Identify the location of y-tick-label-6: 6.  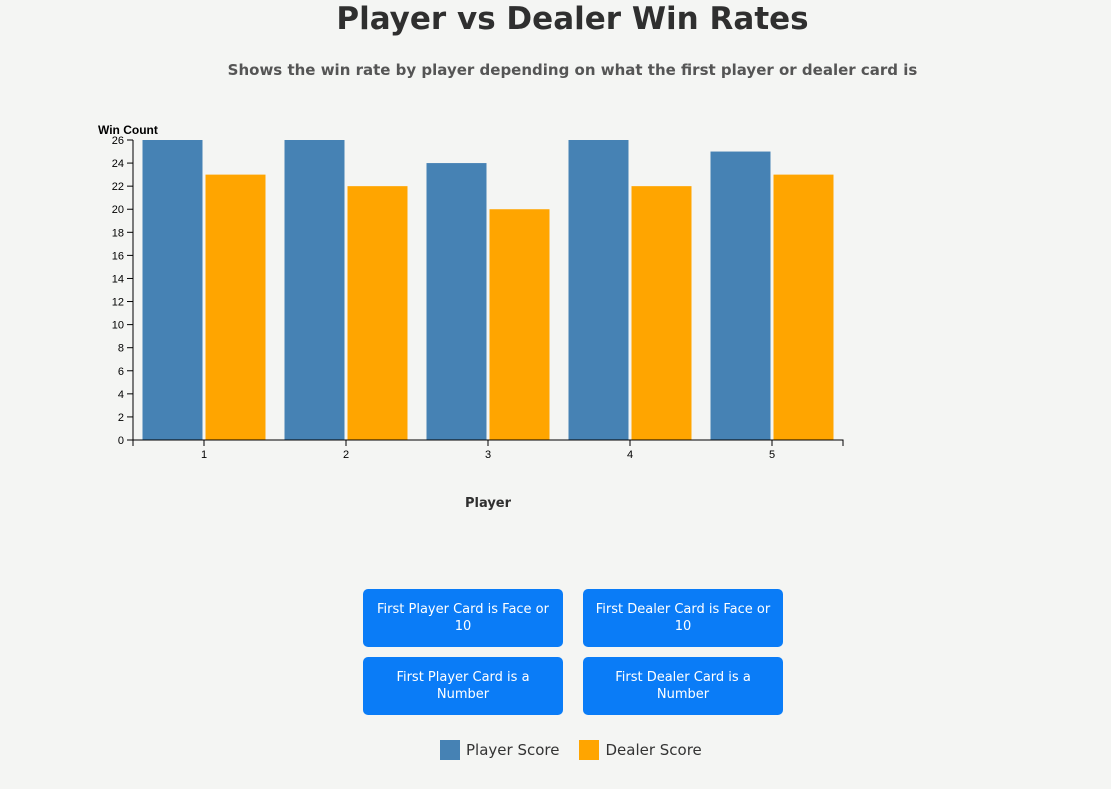
(121, 372).